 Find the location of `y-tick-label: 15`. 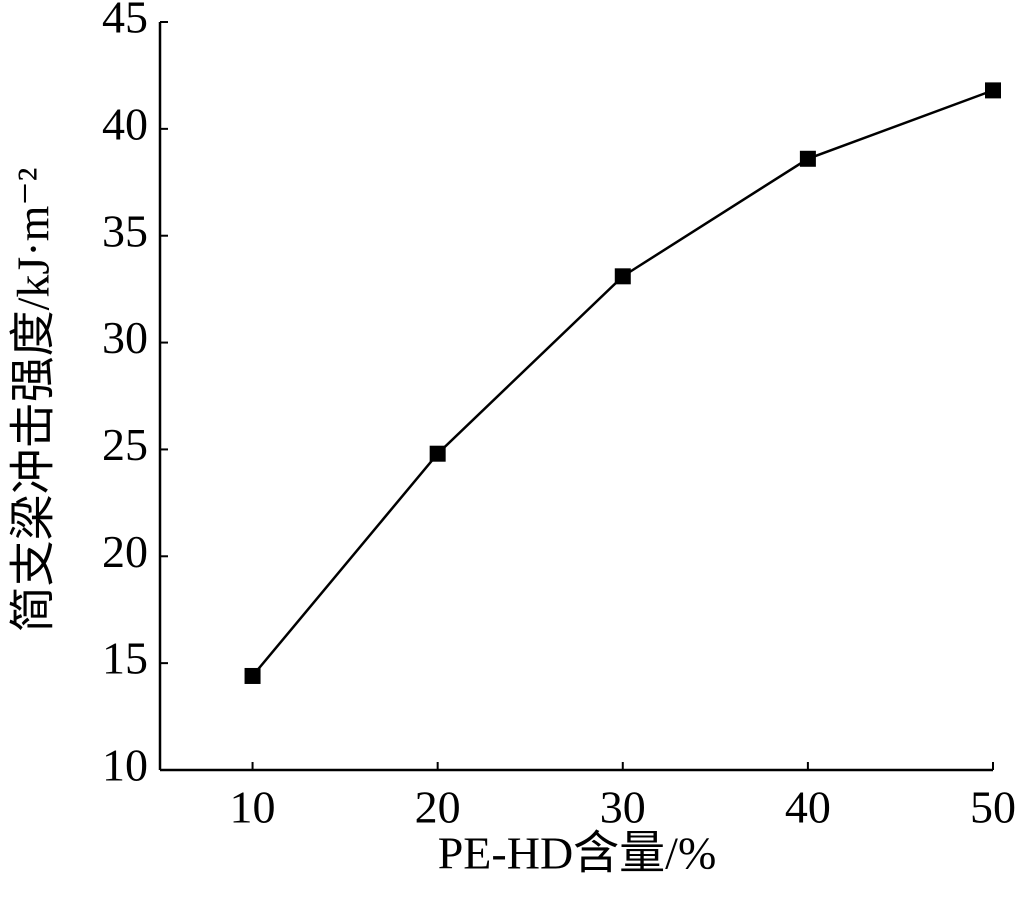

y-tick-label: 15 is located at coordinates (125, 658).